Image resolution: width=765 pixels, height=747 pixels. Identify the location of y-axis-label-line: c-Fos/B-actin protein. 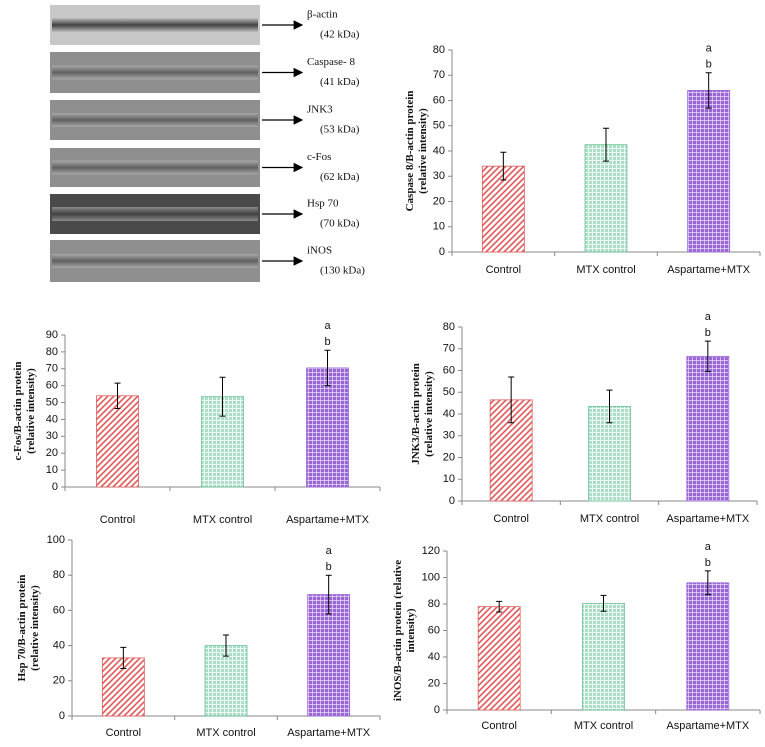
(18, 410).